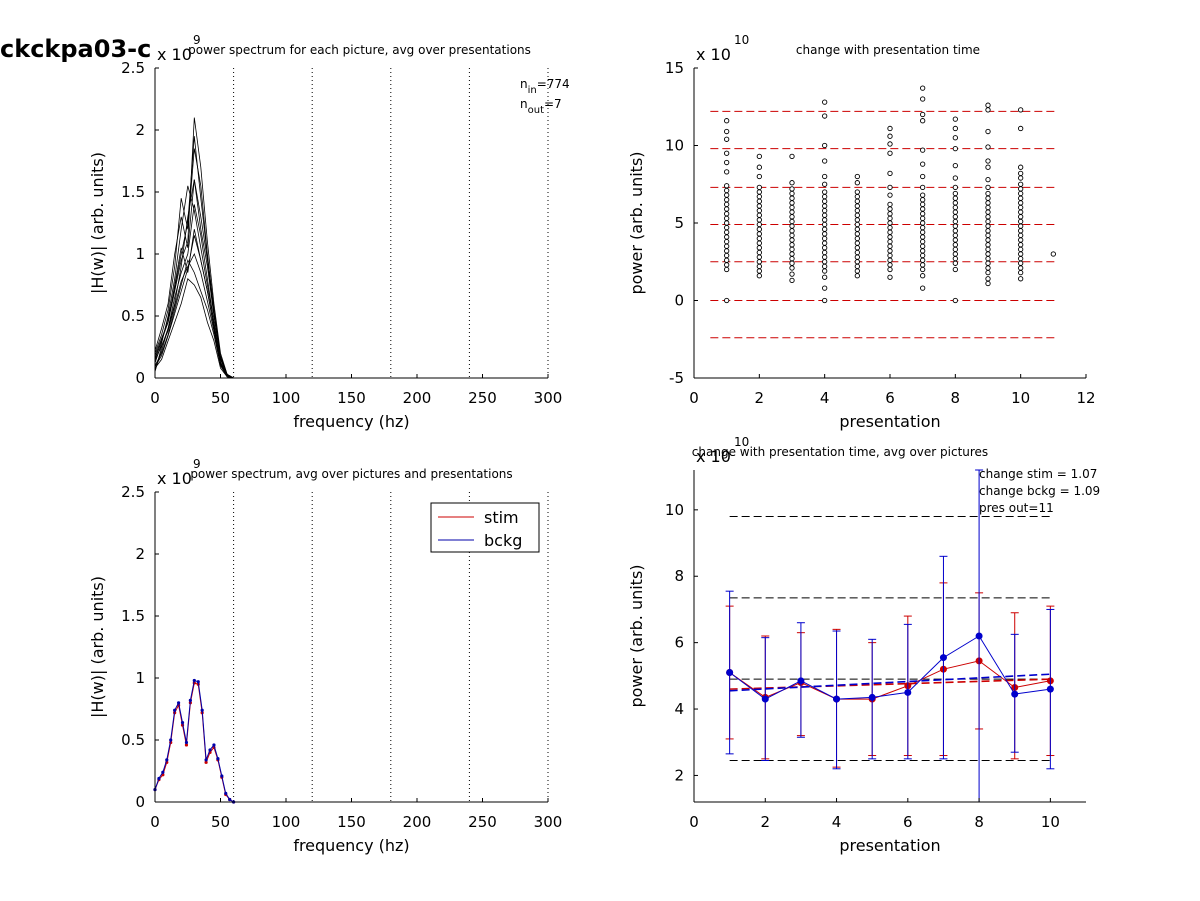 The image size is (1200, 901). Describe the element at coordinates (75, 49) in the screenshot. I see `figure-title: ckckpa03-c` at that location.